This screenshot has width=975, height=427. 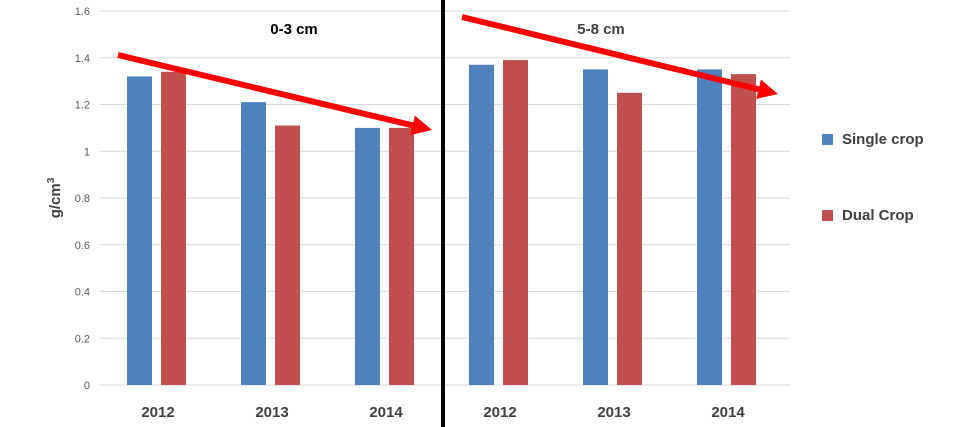 I want to click on legend-label-dual-crop: Dual Crop, so click(x=878, y=215).